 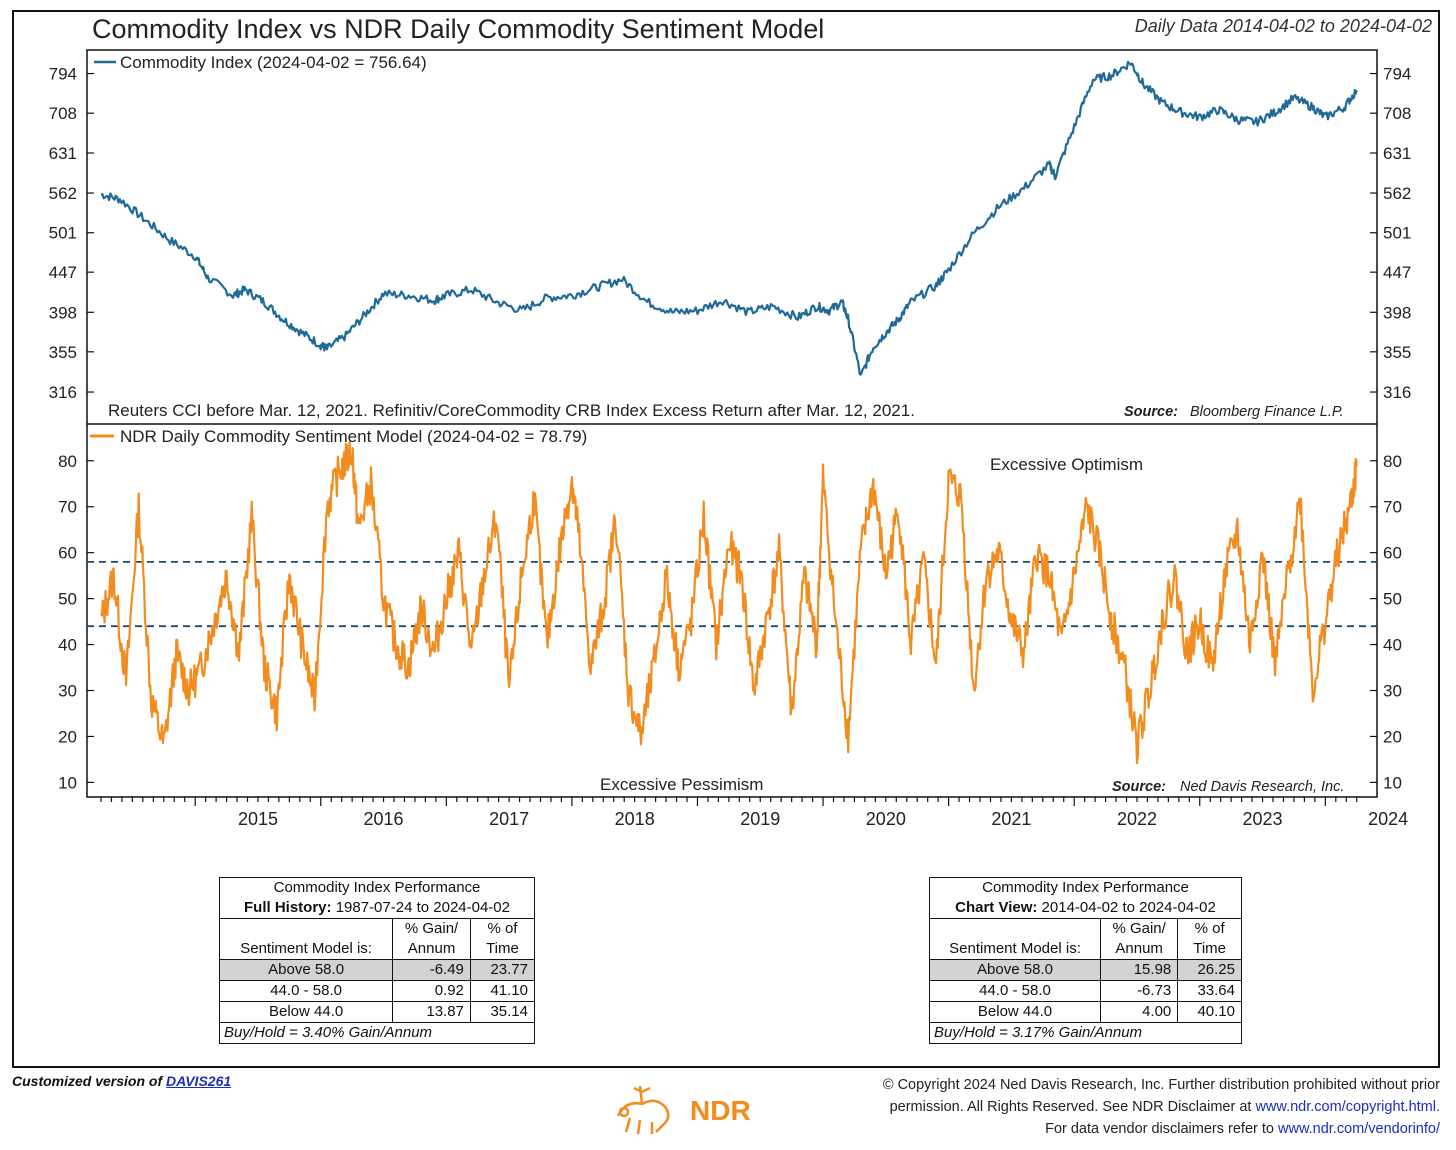 I want to click on row-gain: 15.98, so click(x=1139, y=970).